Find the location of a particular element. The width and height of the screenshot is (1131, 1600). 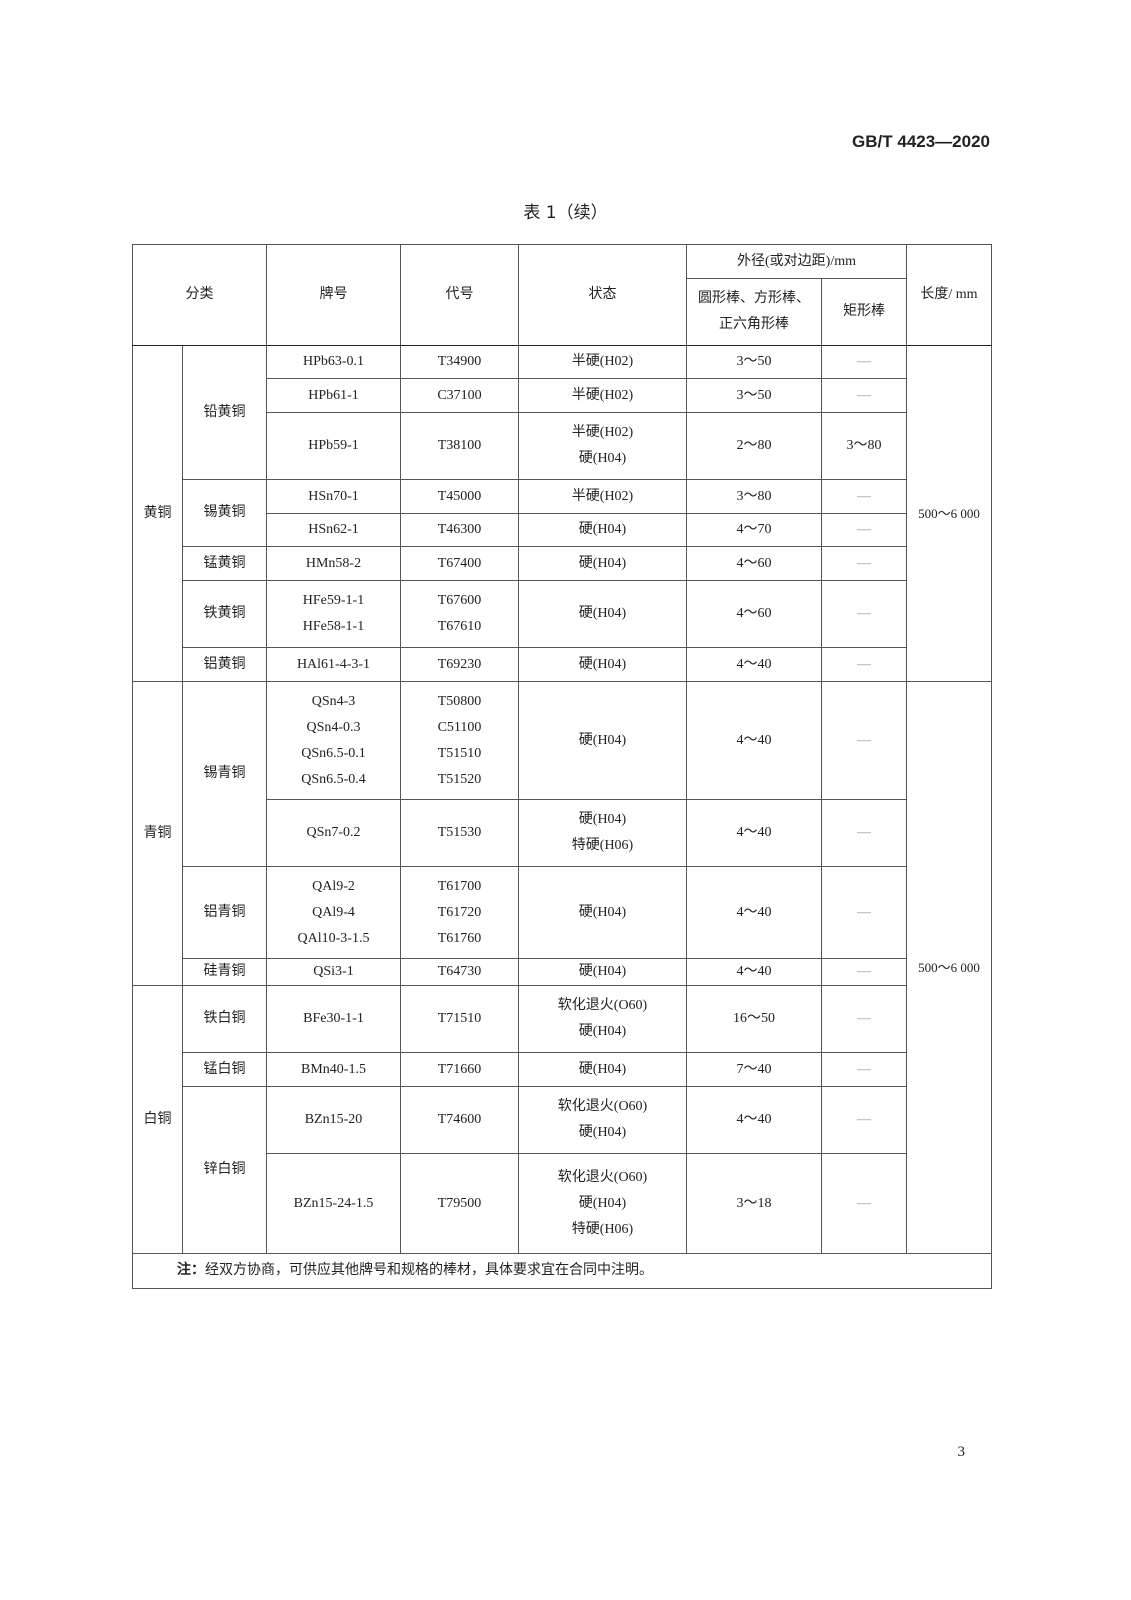

diameter-cell: 7～40 is located at coordinates (754, 1069).